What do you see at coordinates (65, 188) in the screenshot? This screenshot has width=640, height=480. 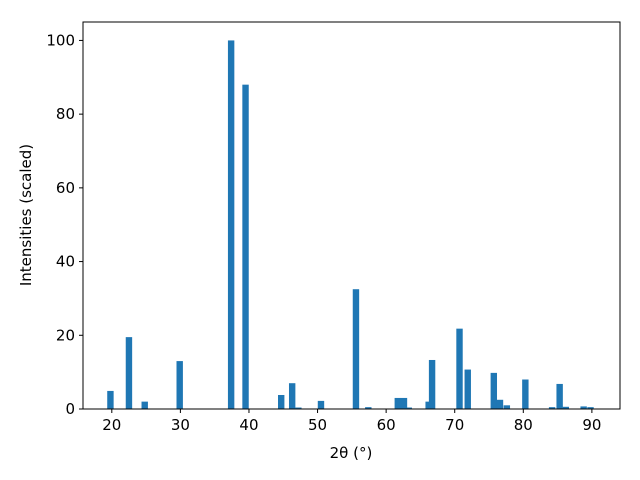 I see `y-tick-label: 60` at bounding box center [65, 188].